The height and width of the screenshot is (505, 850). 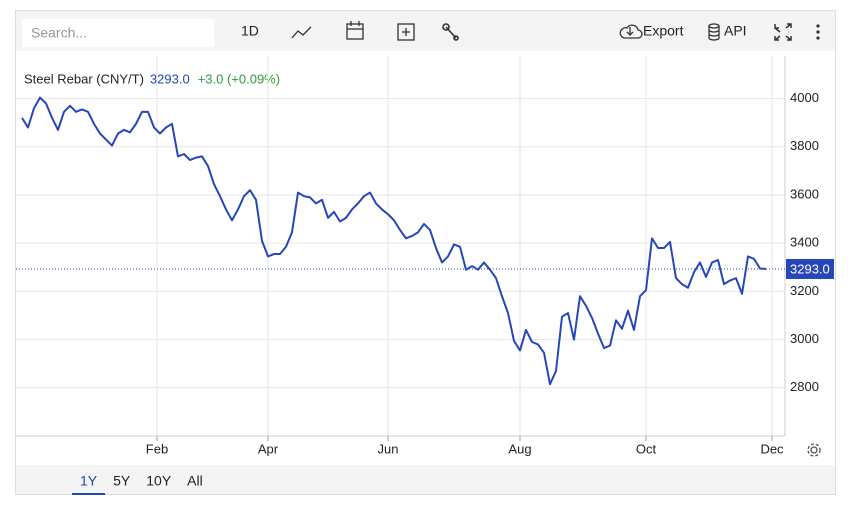 I want to click on x-tick-label: Dec, so click(x=772, y=448).